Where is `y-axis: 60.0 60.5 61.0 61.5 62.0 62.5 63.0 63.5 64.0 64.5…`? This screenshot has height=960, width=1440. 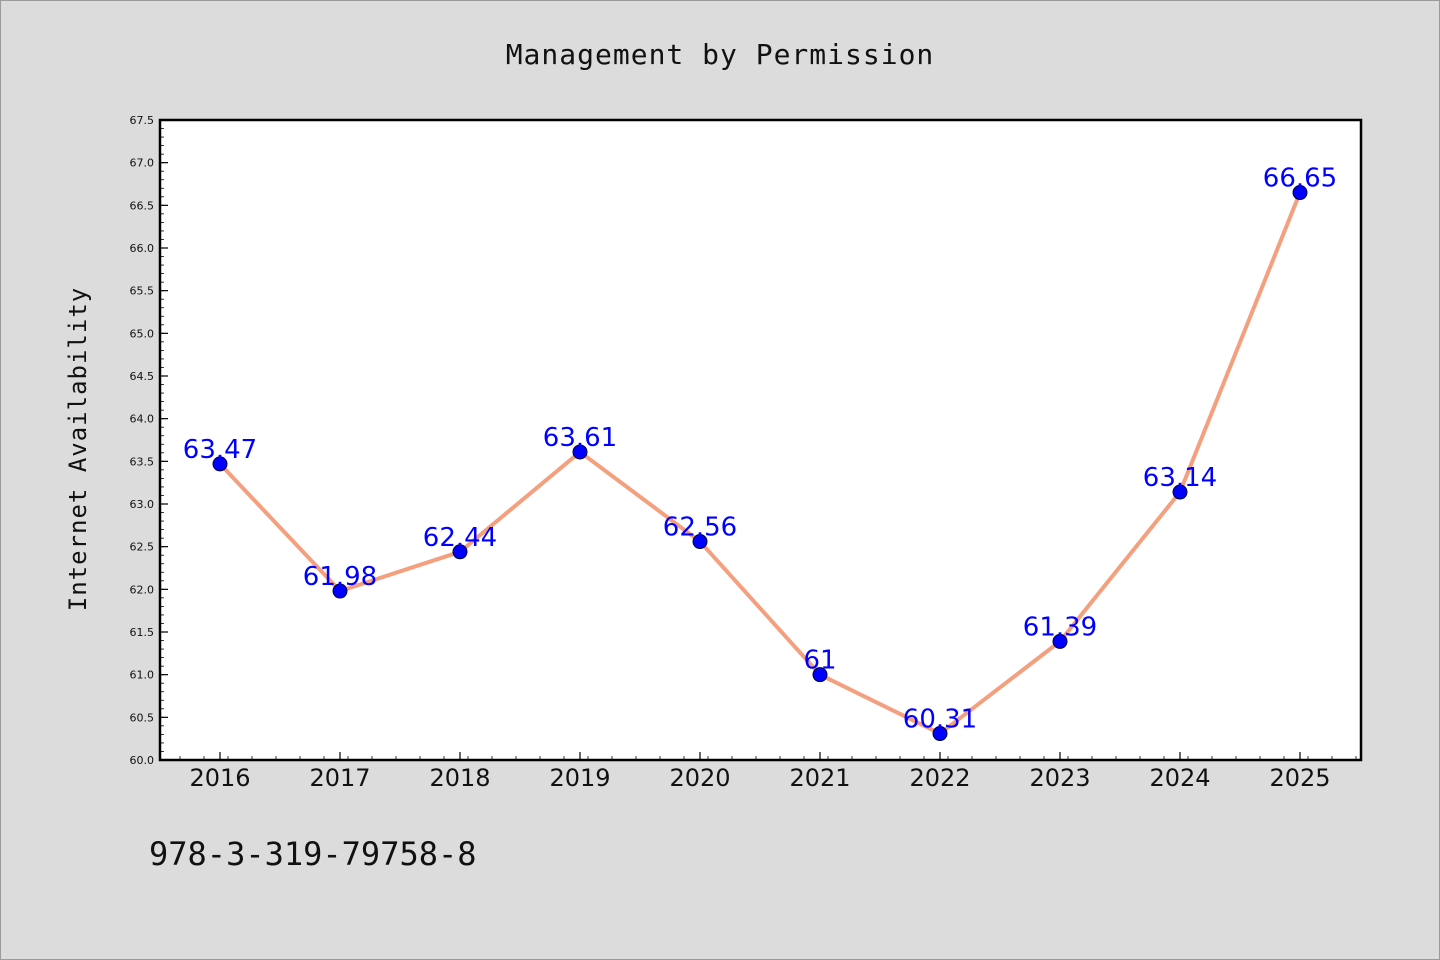 y-axis: 60.0 60.5 61.0 61.5 62.0 62.5 63.0 63.5 64.0 64.5… is located at coordinates (149, 440).